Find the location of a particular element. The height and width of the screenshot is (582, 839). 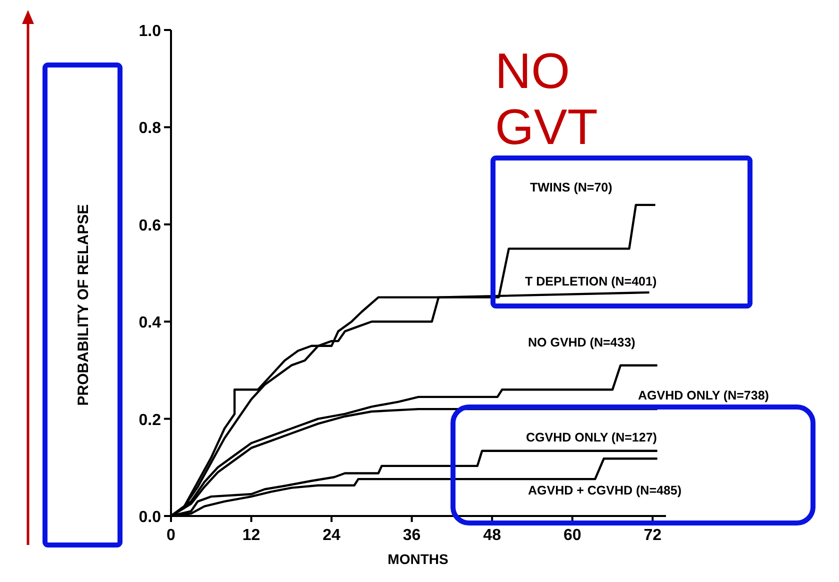

y-tick-label: 0.4 is located at coordinates (150, 323).